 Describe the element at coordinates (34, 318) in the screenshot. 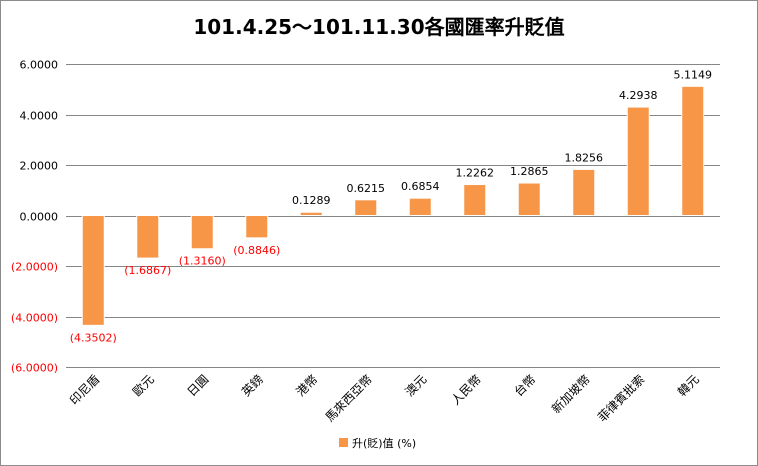

I see `y-tick-label: (4.0000)` at that location.